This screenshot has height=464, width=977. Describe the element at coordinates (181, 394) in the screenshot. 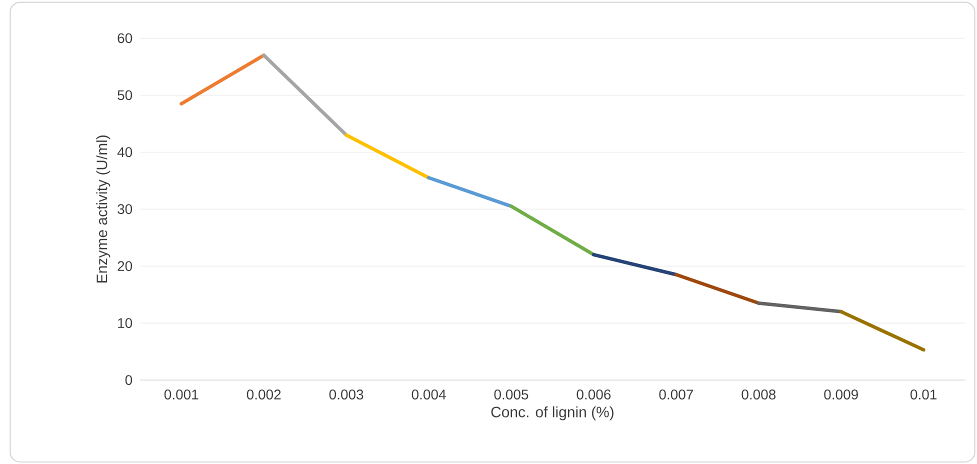

I see `x-tick-label: 0.001` at that location.